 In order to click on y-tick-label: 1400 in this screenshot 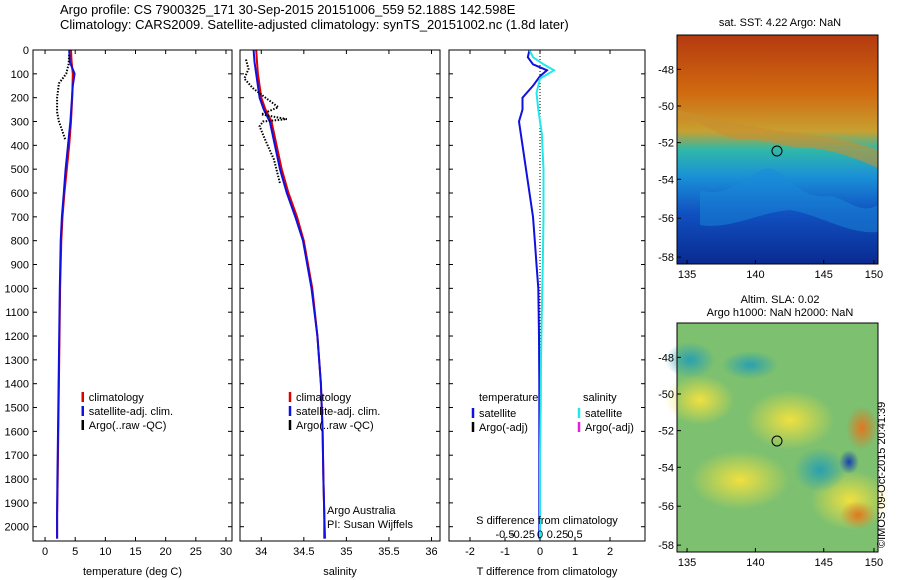, I will do `click(17, 385)`.